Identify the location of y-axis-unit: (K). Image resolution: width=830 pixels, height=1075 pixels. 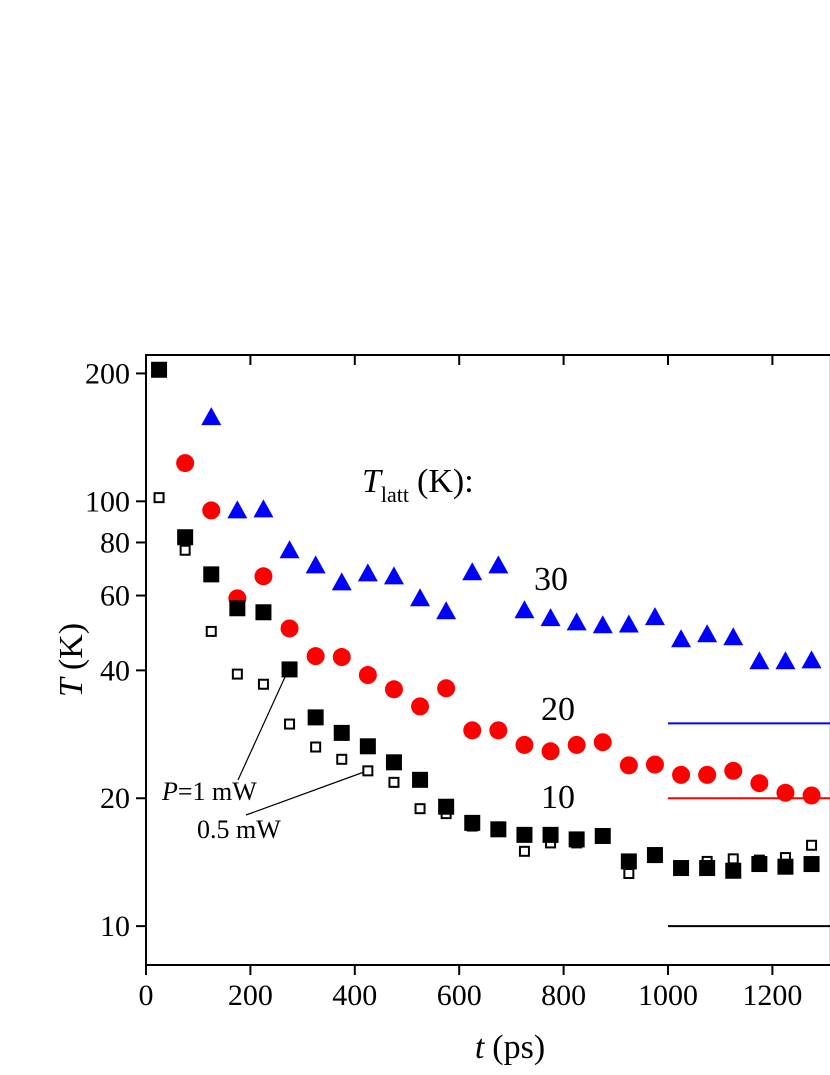
(71, 646).